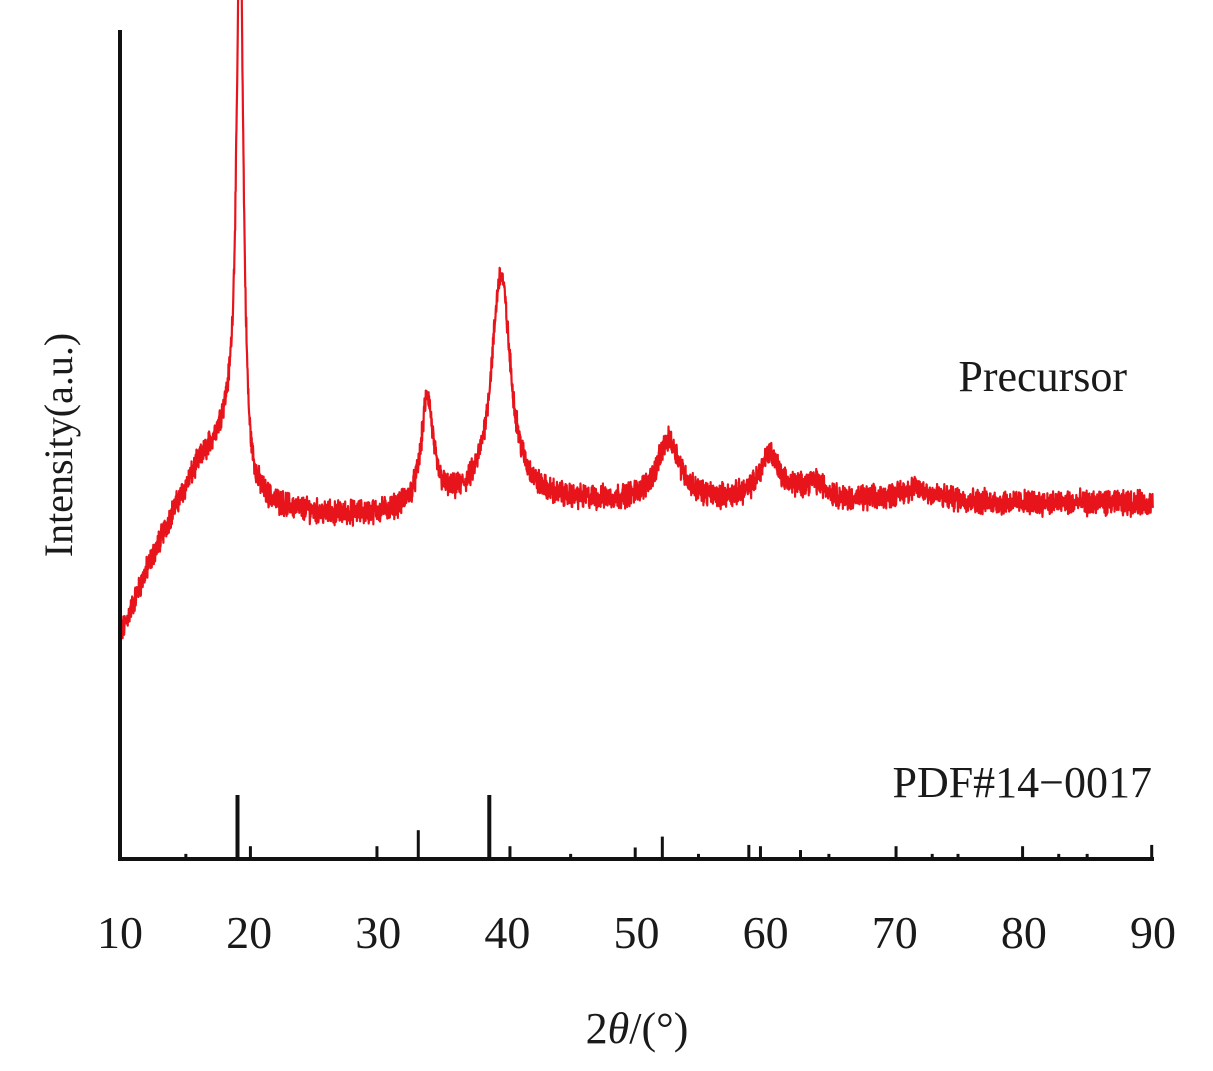 This screenshot has height=1071, width=1213. Describe the element at coordinates (658, 1028) in the screenshot. I see `x-axis-title-suffix: /(°)` at that location.